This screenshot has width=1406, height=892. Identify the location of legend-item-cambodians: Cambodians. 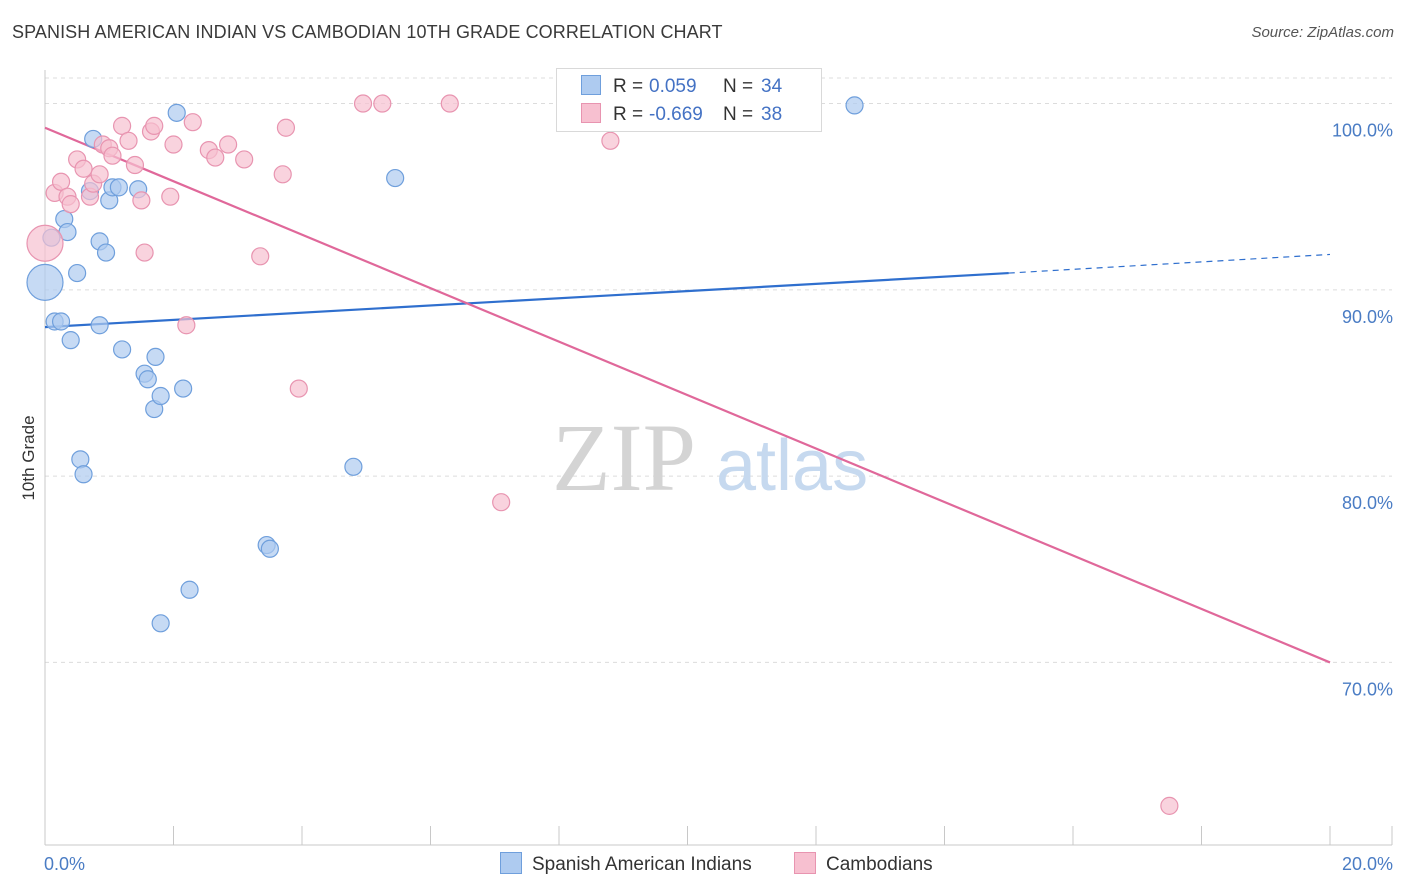
(863, 864).